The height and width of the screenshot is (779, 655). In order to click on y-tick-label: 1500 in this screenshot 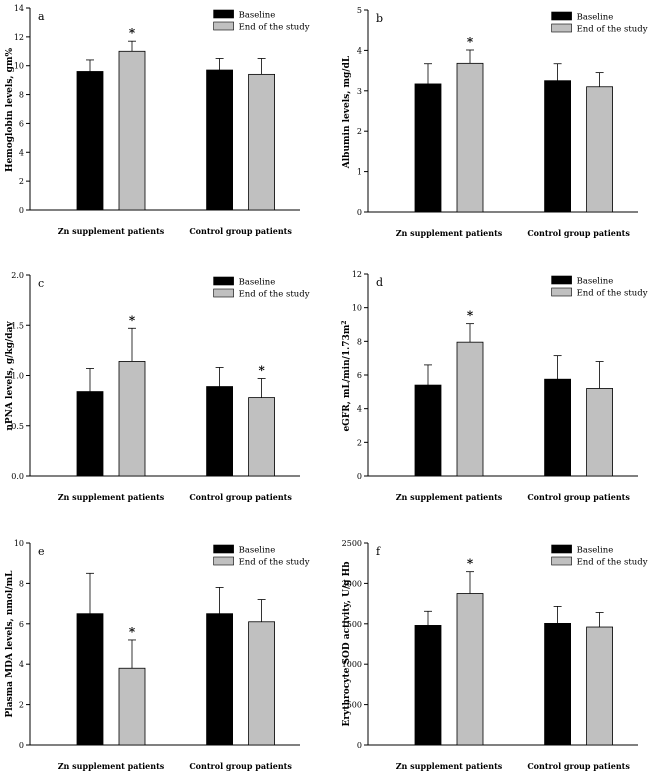, I will do `click(352, 624)`.